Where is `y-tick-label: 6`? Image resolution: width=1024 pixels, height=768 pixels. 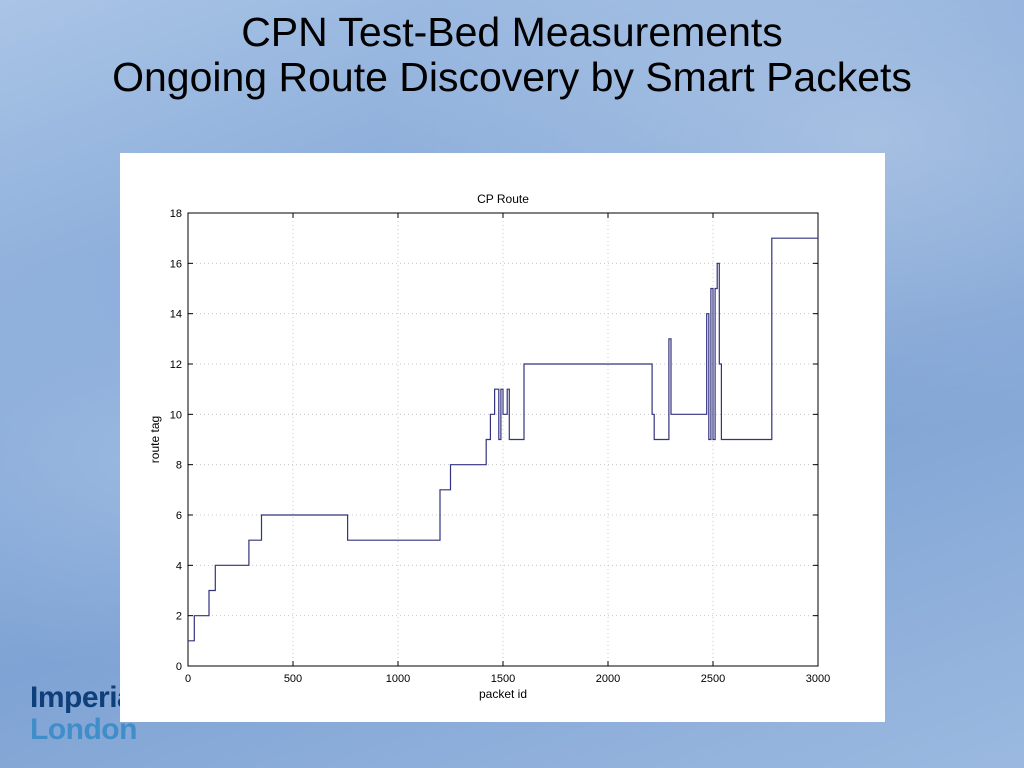 y-tick-label: 6 is located at coordinates (179, 516).